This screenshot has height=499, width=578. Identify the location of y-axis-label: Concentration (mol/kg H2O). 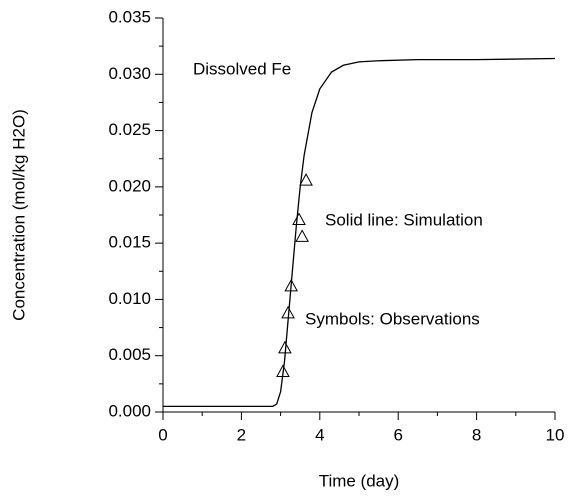
(18, 215).